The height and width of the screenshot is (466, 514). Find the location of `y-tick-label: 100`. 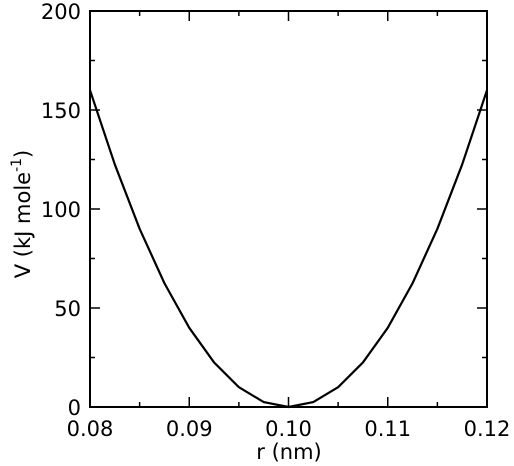

y-tick-label: 100 is located at coordinates (61, 210).